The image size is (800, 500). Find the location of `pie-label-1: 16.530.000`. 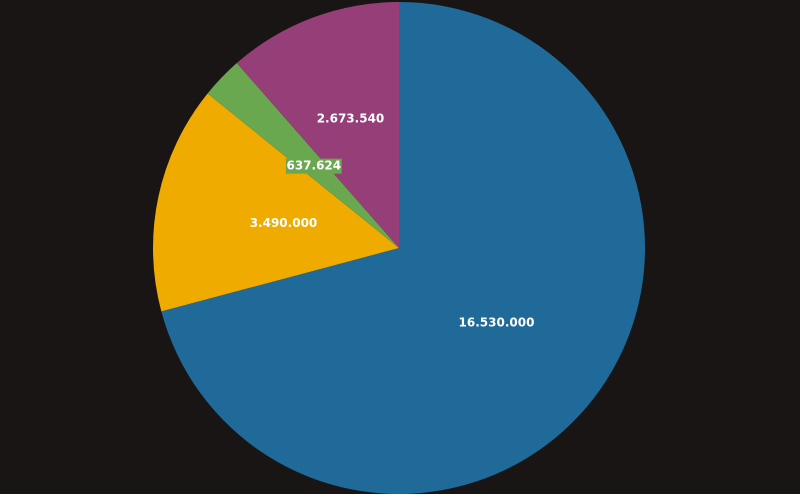

pie-label-1: 16.530.000 is located at coordinates (497, 322).